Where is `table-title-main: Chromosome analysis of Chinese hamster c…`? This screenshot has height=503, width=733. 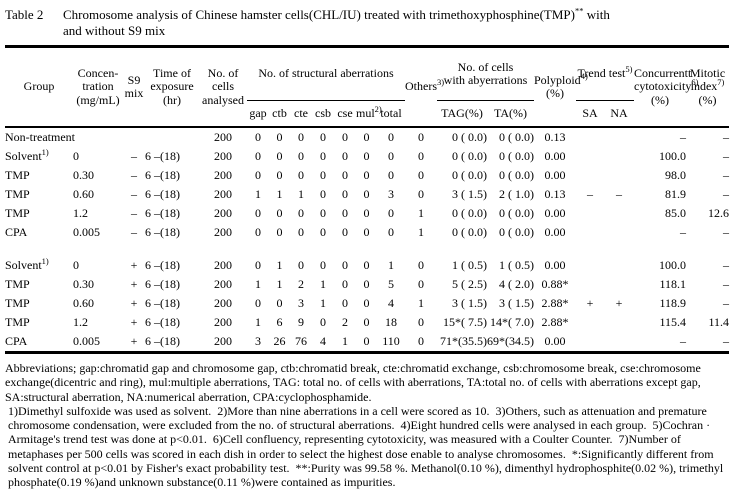 table-title-main: Chromosome analysis of Chinese hamster c… is located at coordinates (319, 14).